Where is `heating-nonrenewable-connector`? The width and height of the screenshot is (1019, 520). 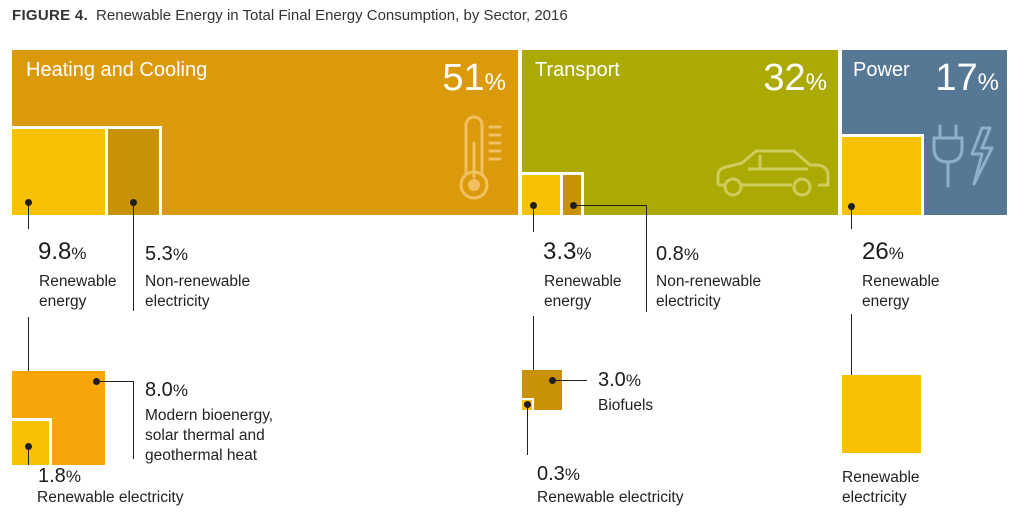 heating-nonrenewable-connector is located at coordinates (133, 257).